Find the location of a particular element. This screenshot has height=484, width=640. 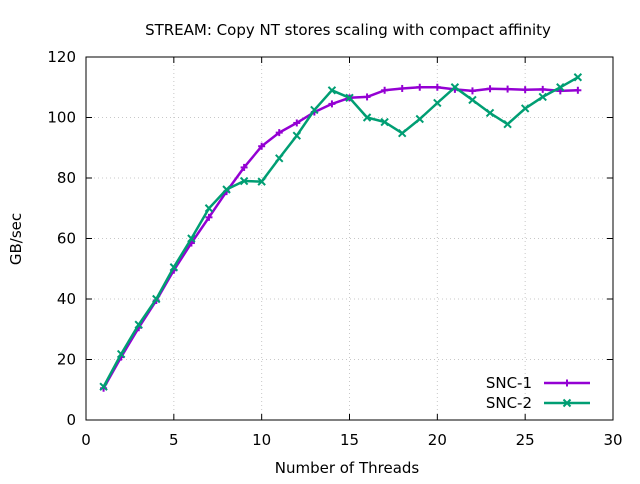

y-tick-label: 20 is located at coordinates (66, 360).